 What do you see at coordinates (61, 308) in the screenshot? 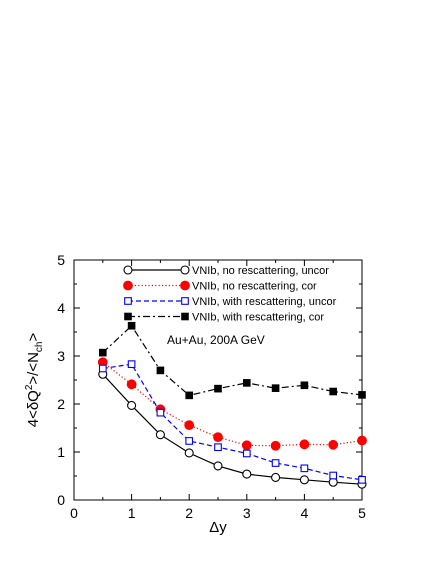
I see `y-tick-label: 4` at bounding box center [61, 308].